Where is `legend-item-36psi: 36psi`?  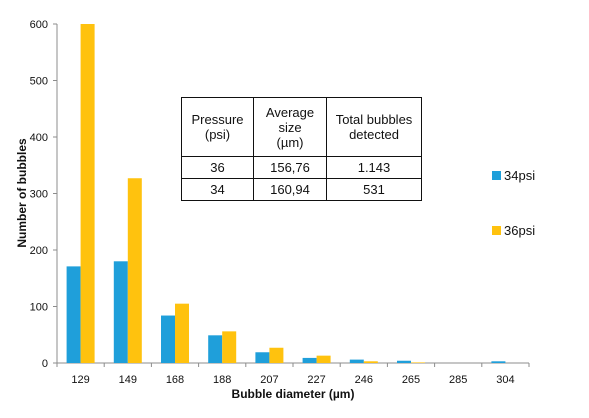 legend-item-36psi: 36psi is located at coordinates (513, 230).